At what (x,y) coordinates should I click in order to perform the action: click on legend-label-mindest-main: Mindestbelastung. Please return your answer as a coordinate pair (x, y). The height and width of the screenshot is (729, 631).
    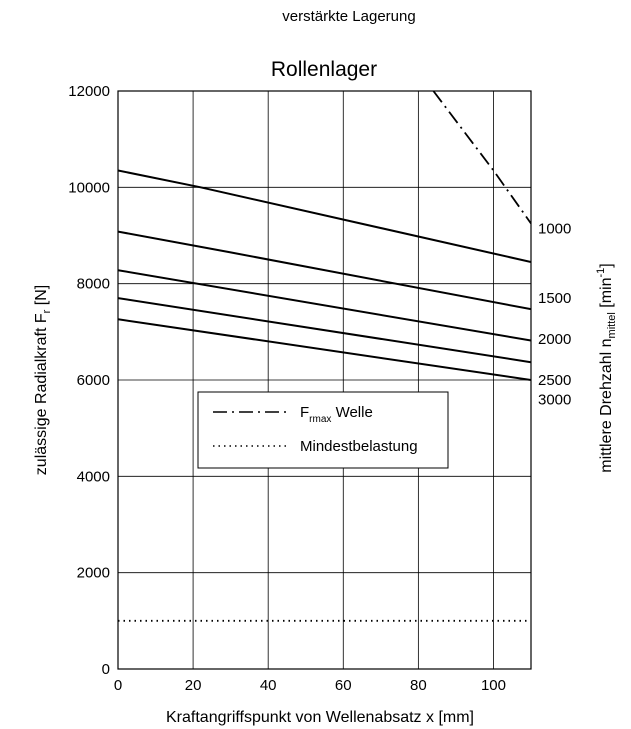
    Looking at the image, I should click on (359, 446).